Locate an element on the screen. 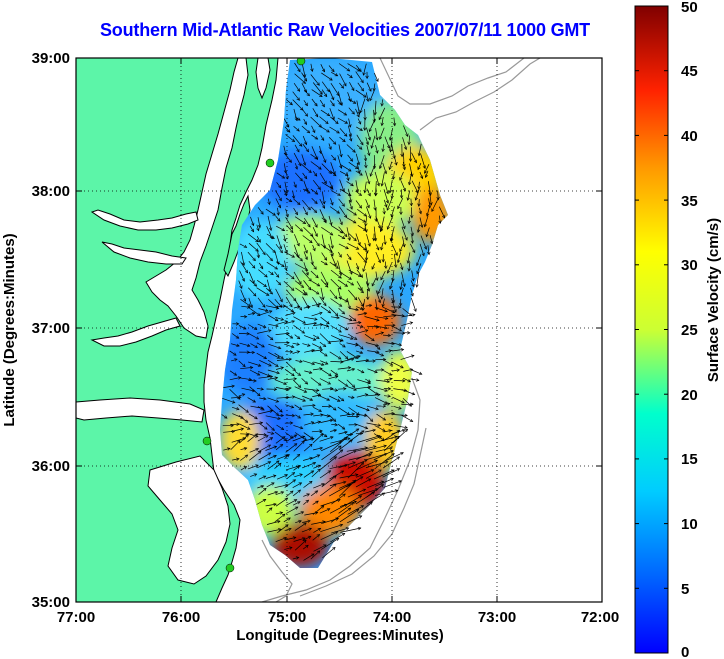 The height and width of the screenshot is (659, 724). radar-station is located at coordinates (270, 163).